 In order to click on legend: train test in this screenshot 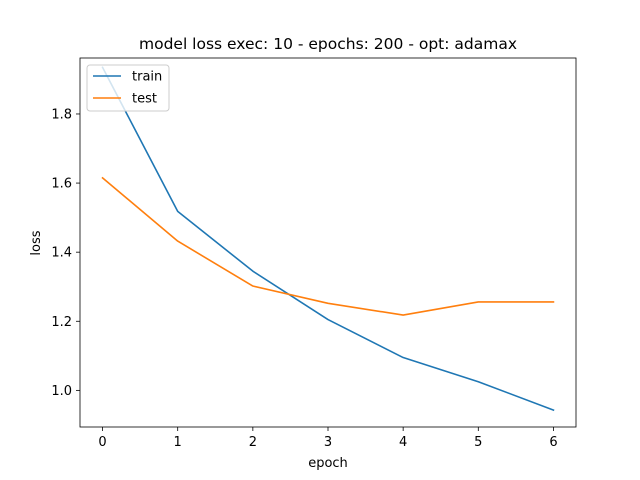, I will do `click(128, 88)`.